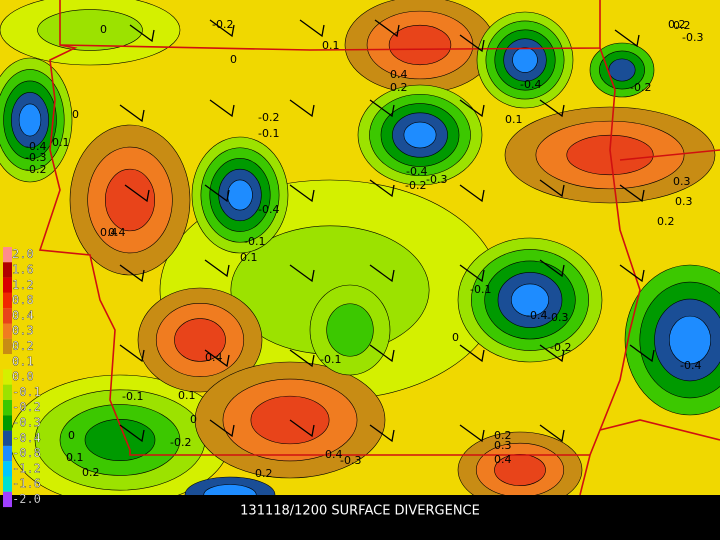 The height and width of the screenshot is (540, 720). What do you see at coordinates (360, 511) in the screenshot?
I see `map-title: 131118/1200 SURFACE DIVERGENCE` at bounding box center [360, 511].